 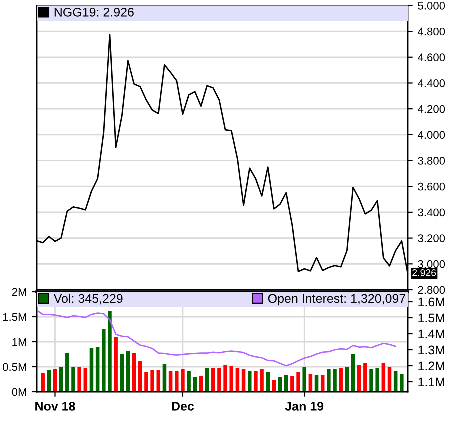 What do you see at coordinates (432, 212) in the screenshot?
I see `y-tick-label: 3.400` at bounding box center [432, 212].